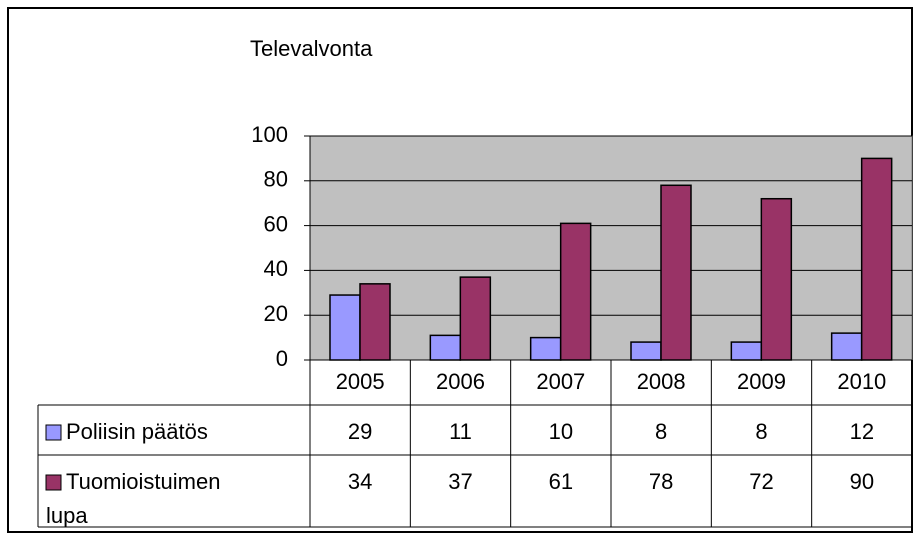 This screenshot has height=540, width=921. Describe the element at coordinates (561, 431) in the screenshot. I see `table-value: 10` at that location.